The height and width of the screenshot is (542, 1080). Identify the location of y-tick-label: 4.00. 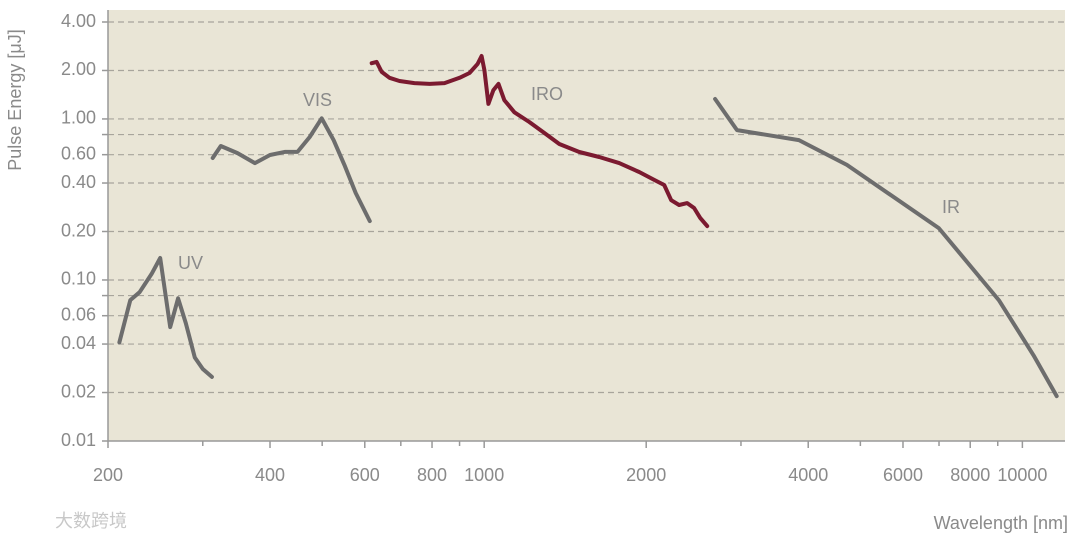
(78, 21).